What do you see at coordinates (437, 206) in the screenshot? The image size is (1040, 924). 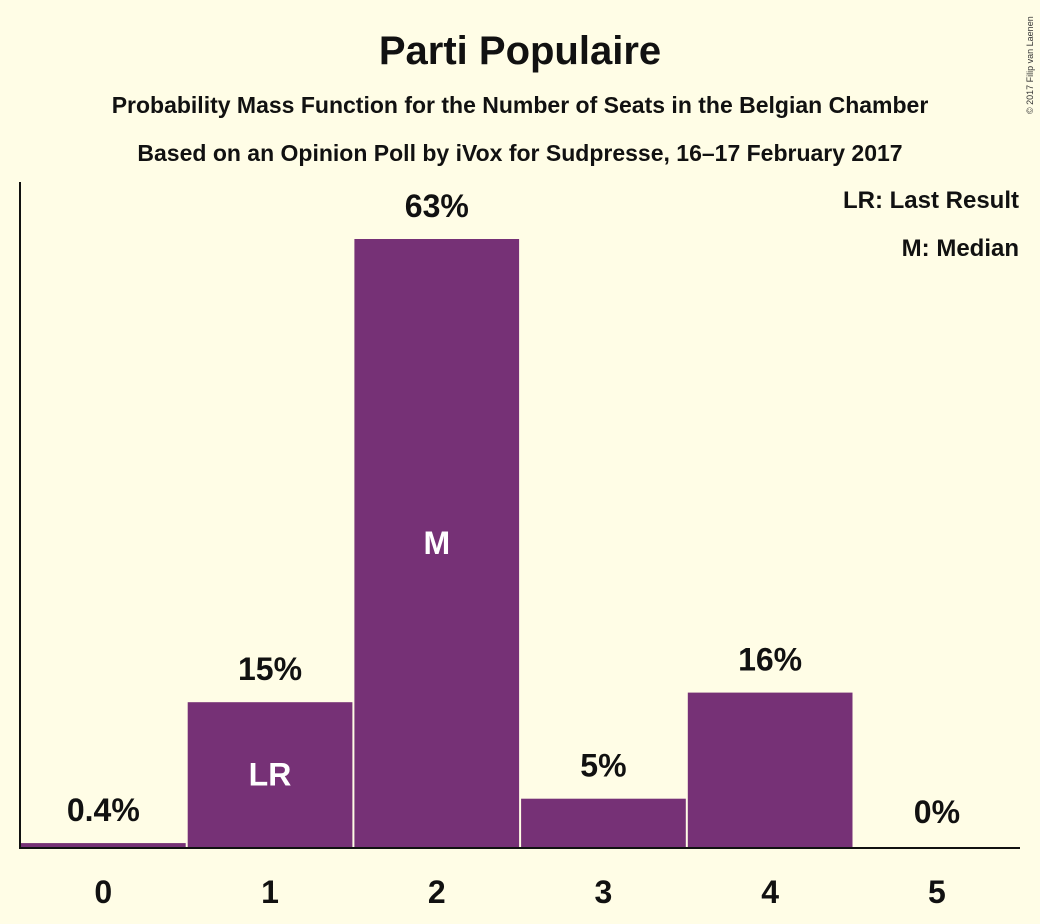 I see `value-label-2: 63%` at bounding box center [437, 206].